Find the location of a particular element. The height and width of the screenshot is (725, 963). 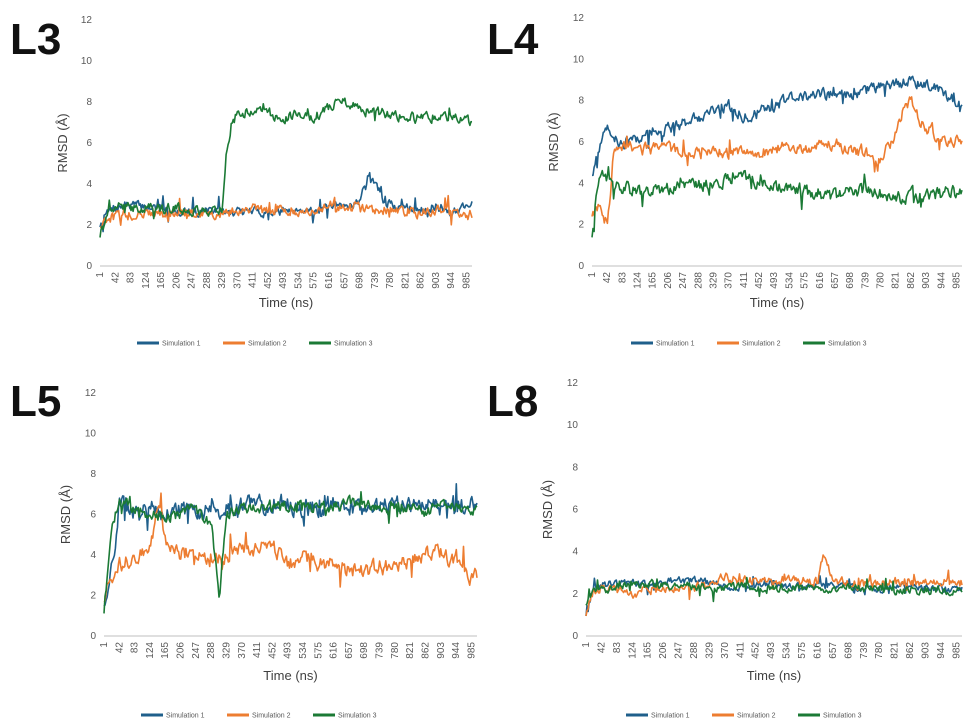

x-tick-label: 903 is located at coordinates (441, 650).